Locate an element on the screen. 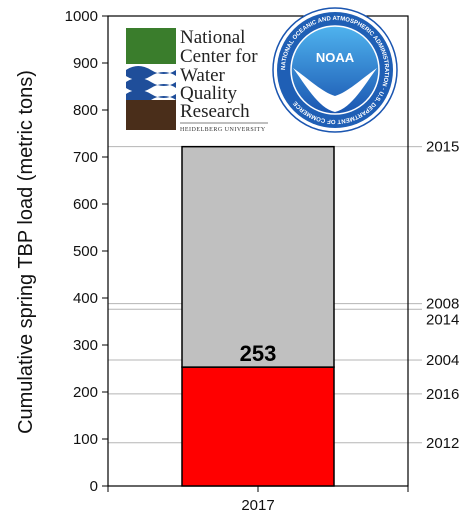 This screenshot has height=521, width=467. ncwqr-line-1: National is located at coordinates (212, 37).